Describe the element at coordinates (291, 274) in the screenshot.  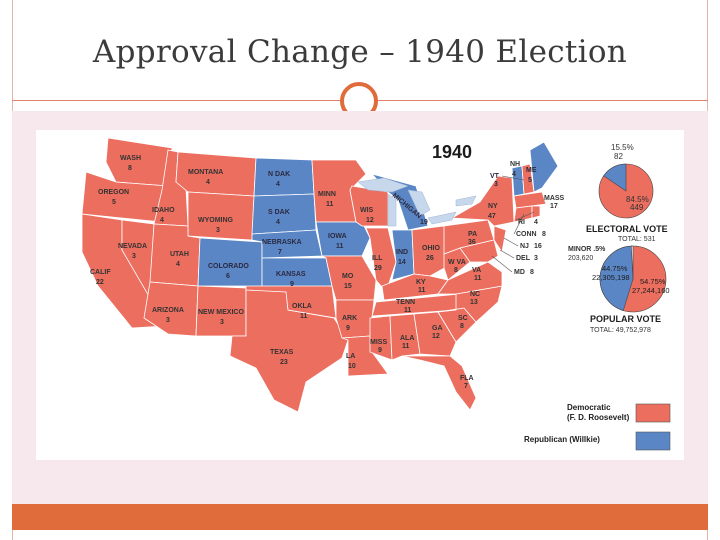
I see `state-label-kansas: KANSAS` at that location.